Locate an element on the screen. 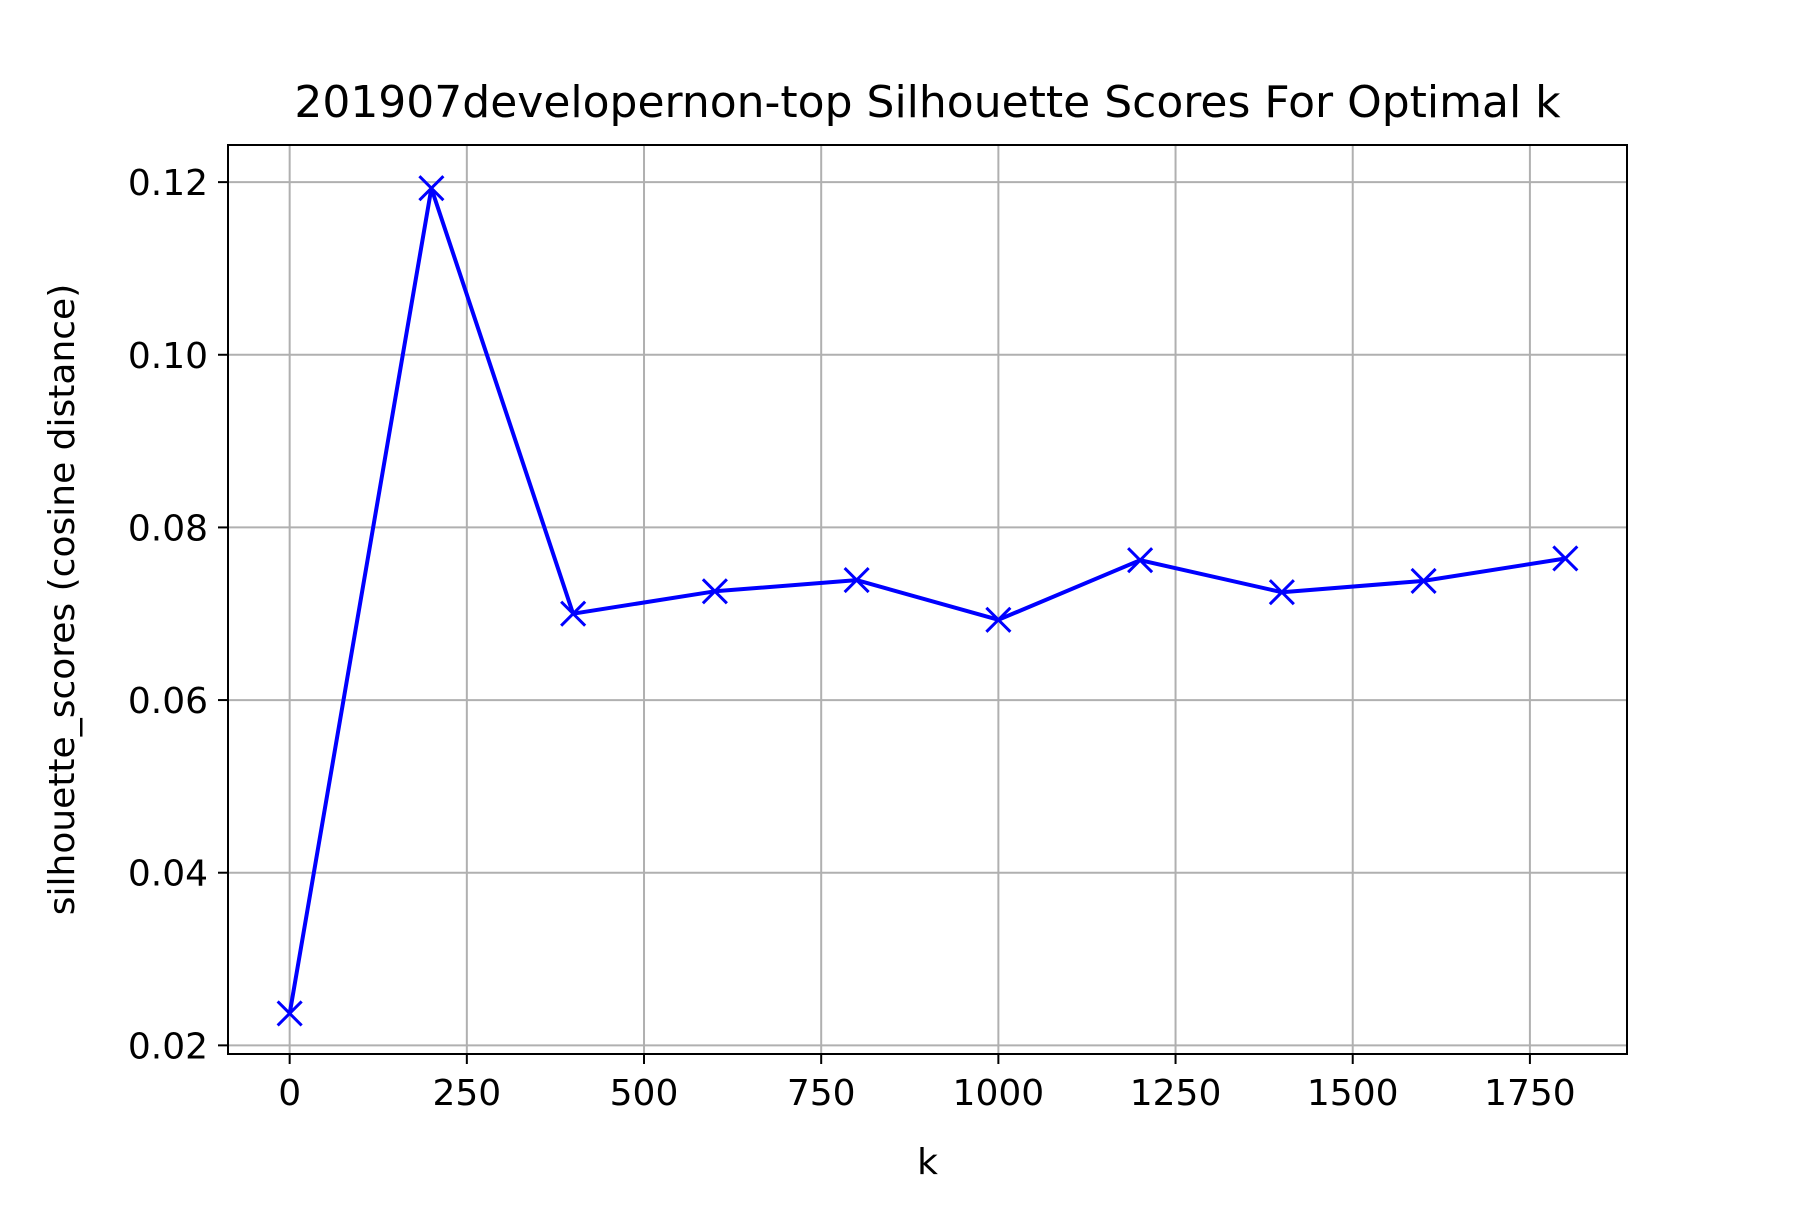  x-tick-label: 250 is located at coordinates (466, 1093).